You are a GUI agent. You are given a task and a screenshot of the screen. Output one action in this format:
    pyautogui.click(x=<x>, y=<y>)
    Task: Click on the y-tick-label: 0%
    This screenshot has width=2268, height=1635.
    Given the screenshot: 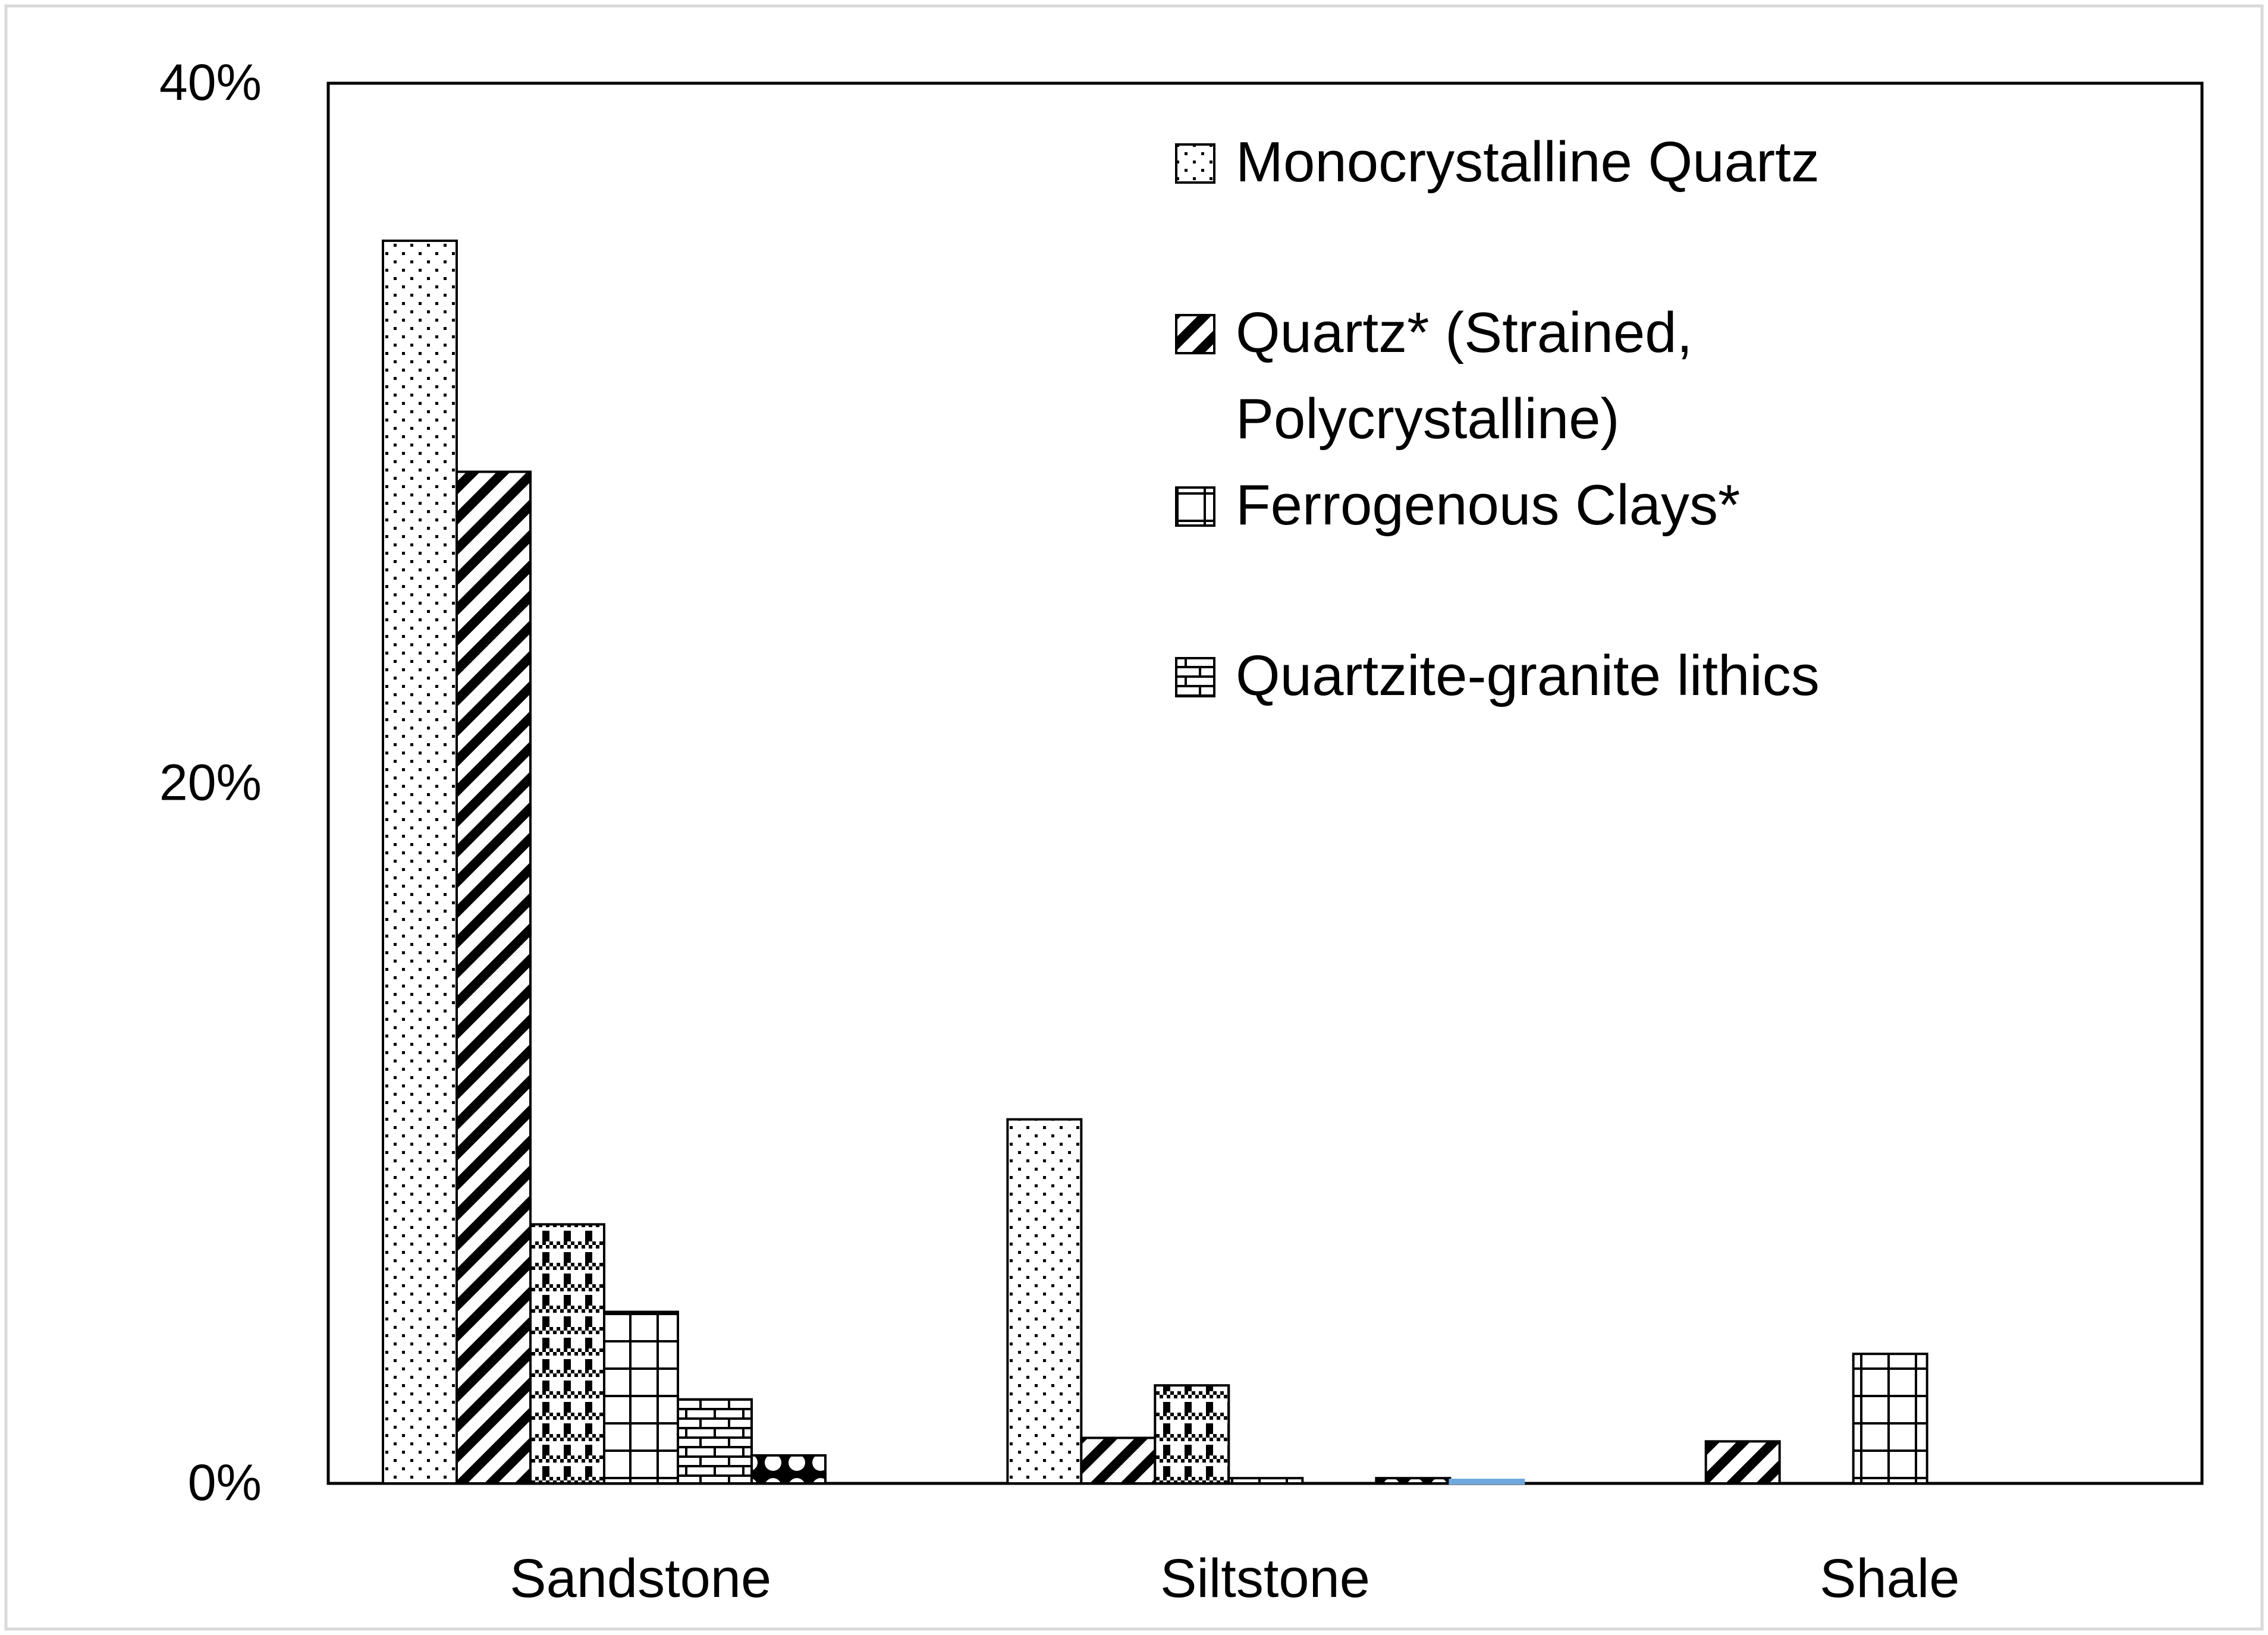 What is the action you would take?
    pyautogui.click(x=225, y=1483)
    